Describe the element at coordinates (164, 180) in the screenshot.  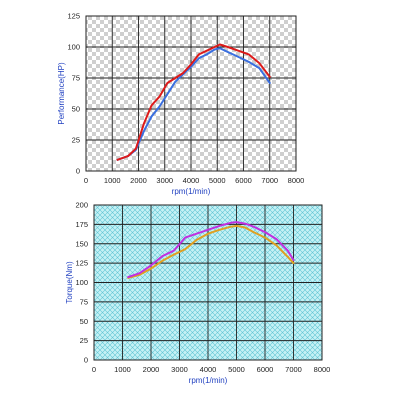
I see `performance-x-tick-label: 3000` at that location.